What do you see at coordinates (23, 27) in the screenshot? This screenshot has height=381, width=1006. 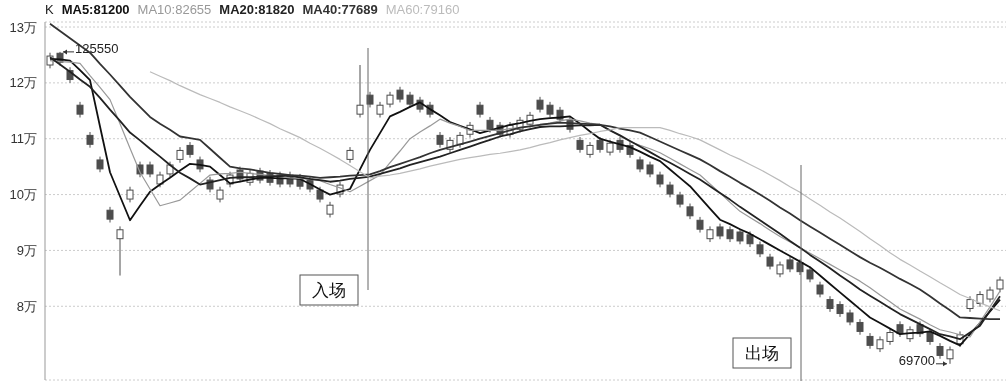 I see `y-tick-label: 13万` at bounding box center [23, 27].